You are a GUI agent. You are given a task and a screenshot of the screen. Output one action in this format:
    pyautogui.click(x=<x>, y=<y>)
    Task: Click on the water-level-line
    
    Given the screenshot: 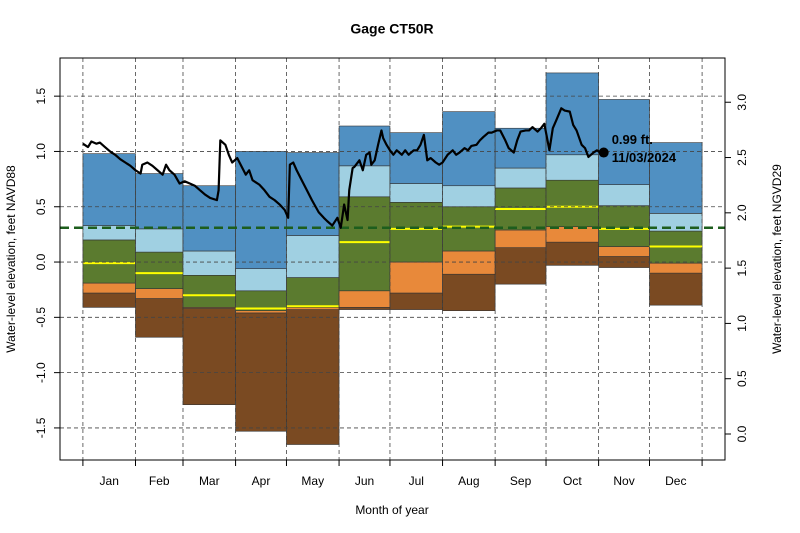 What is the action you would take?
    pyautogui.click(x=343, y=168)
    